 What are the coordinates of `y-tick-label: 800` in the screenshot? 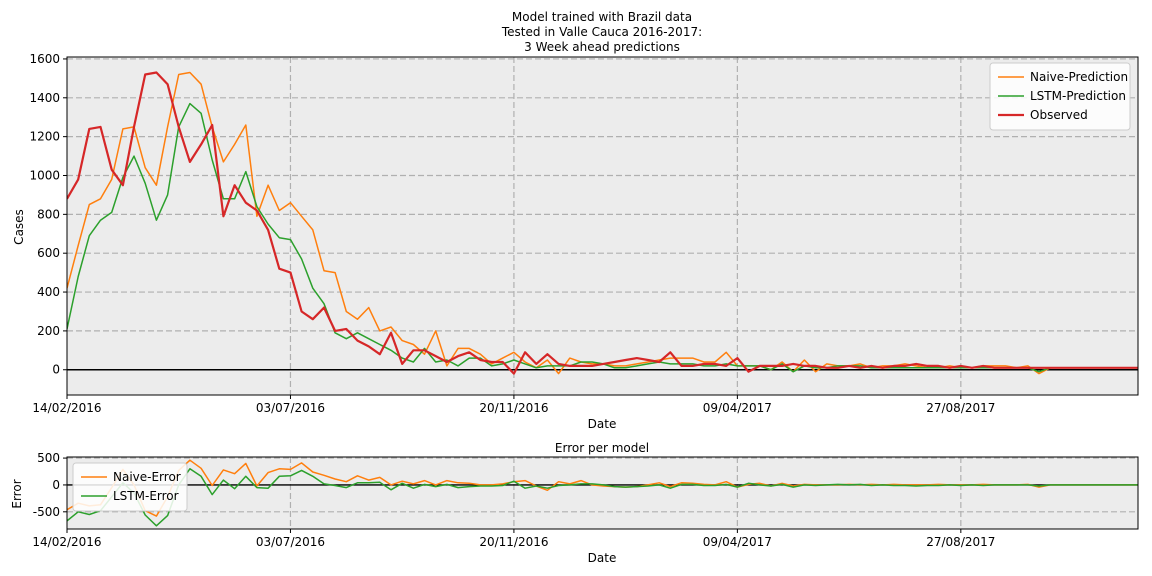 It's located at (48, 214).